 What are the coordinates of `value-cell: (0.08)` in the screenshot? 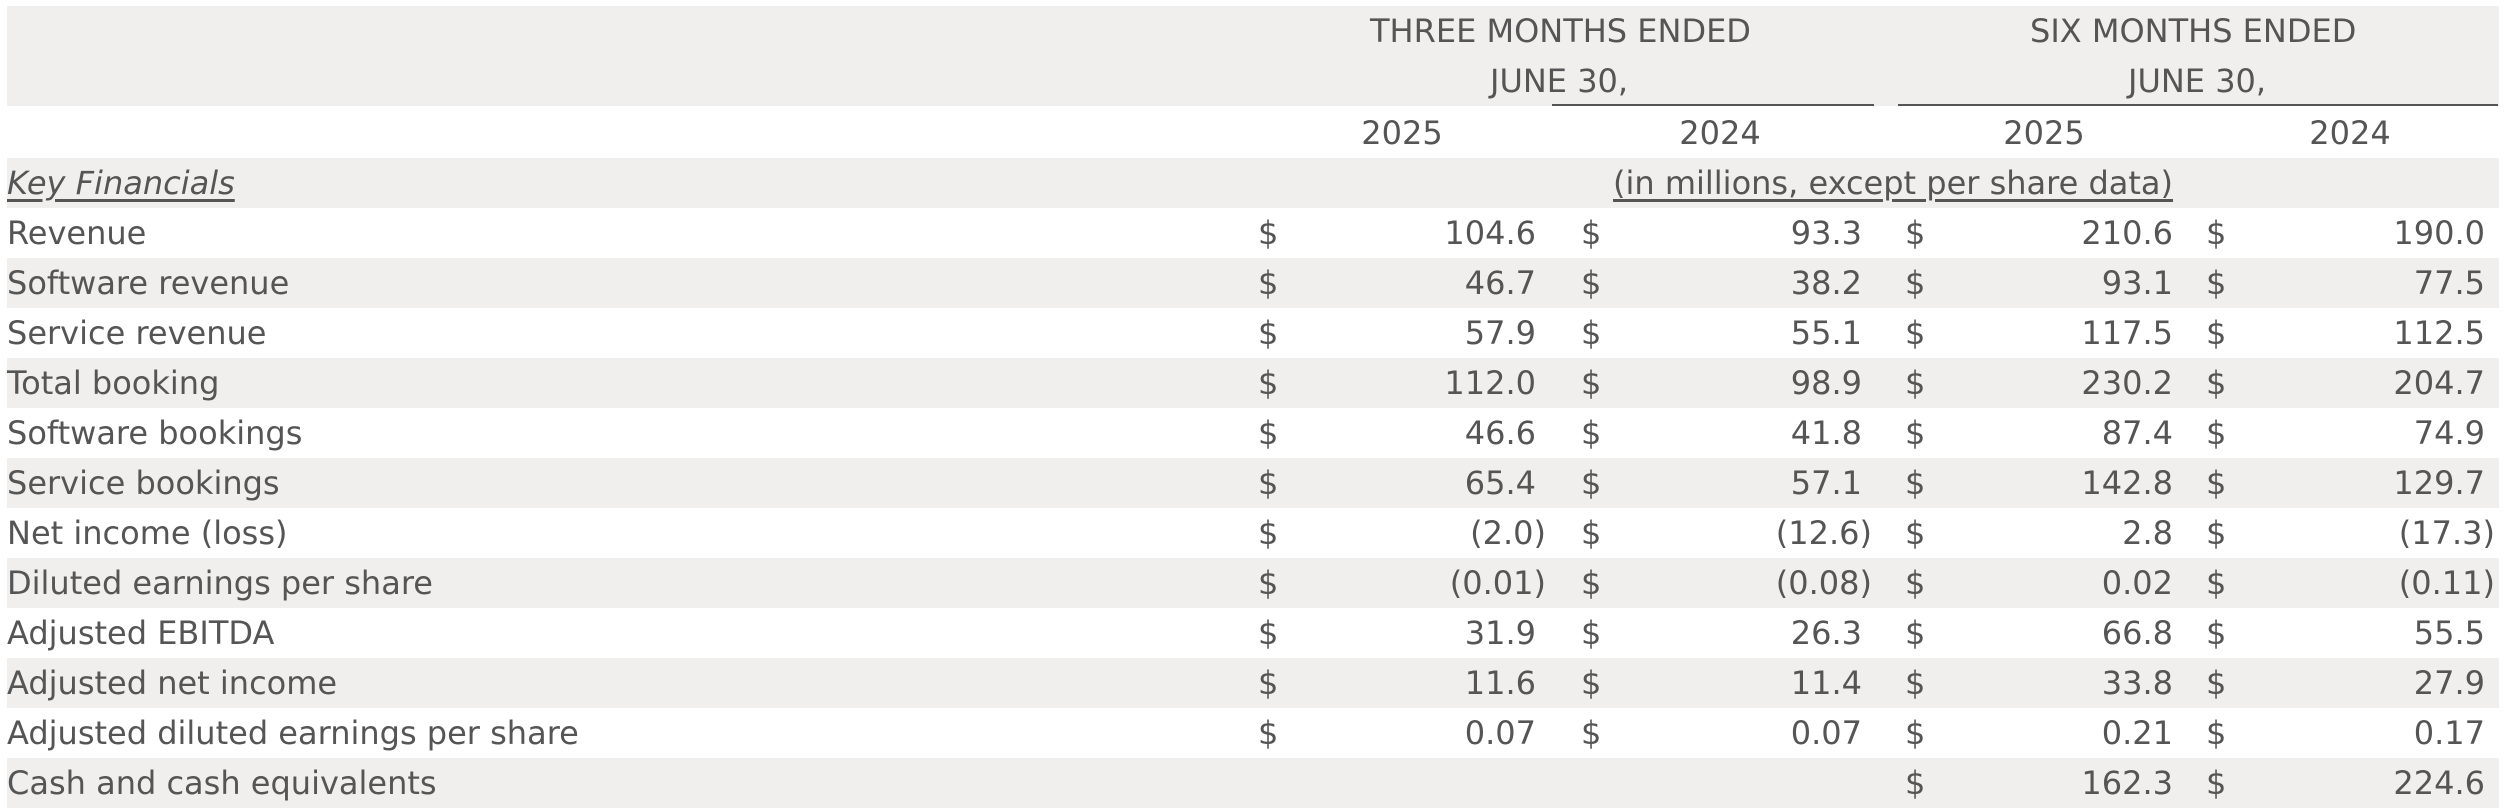 It's located at (1823, 583).